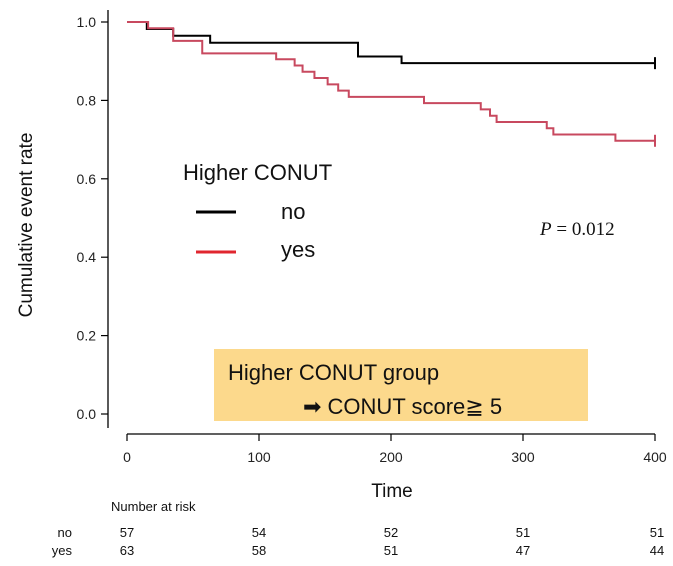 The height and width of the screenshot is (566, 673). Describe the element at coordinates (358, 541) in the screenshot. I see `risk-table: no 57 54 52 51 51 yes 63 58 51 47 44` at that location.